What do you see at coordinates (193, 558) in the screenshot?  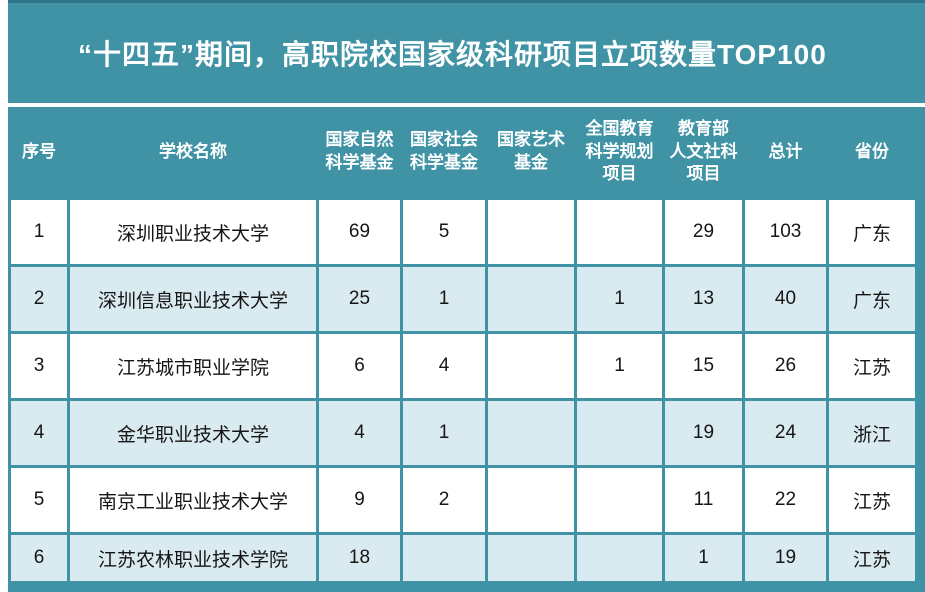 I see `table-cell: 江苏农林职业技术学院` at bounding box center [193, 558].